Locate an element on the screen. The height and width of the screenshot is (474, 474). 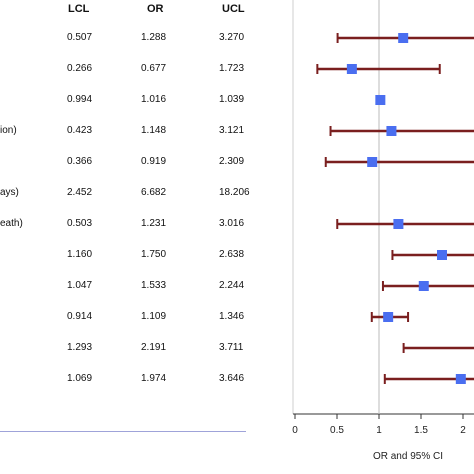
cell-lcl: 0.503 is located at coordinates (80, 223).